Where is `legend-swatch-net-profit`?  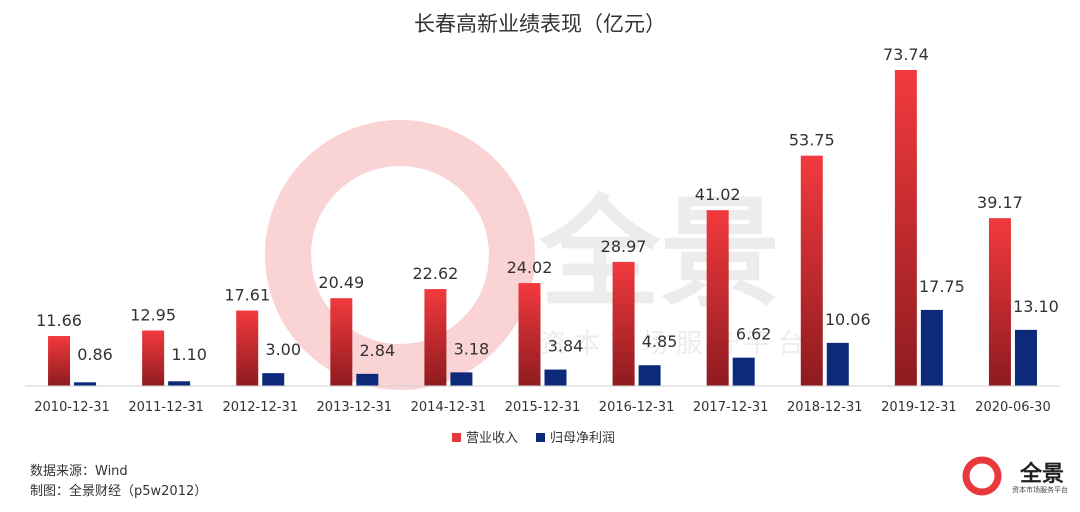
legend-swatch-net-profit is located at coordinates (540, 437).